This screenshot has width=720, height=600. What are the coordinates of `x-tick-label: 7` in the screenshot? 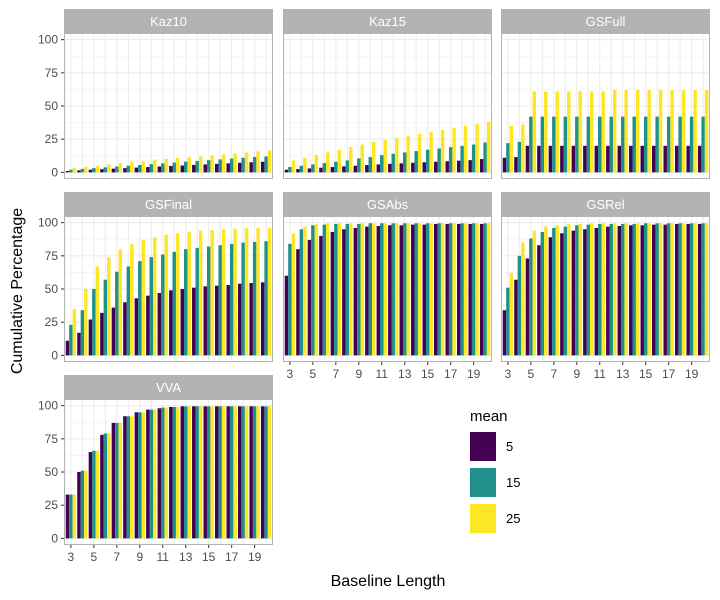 It's located at (116, 557).